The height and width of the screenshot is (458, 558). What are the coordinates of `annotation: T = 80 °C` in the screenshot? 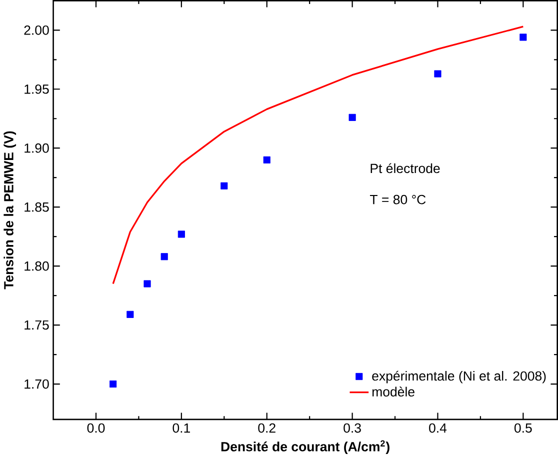 It's located at (398, 199).